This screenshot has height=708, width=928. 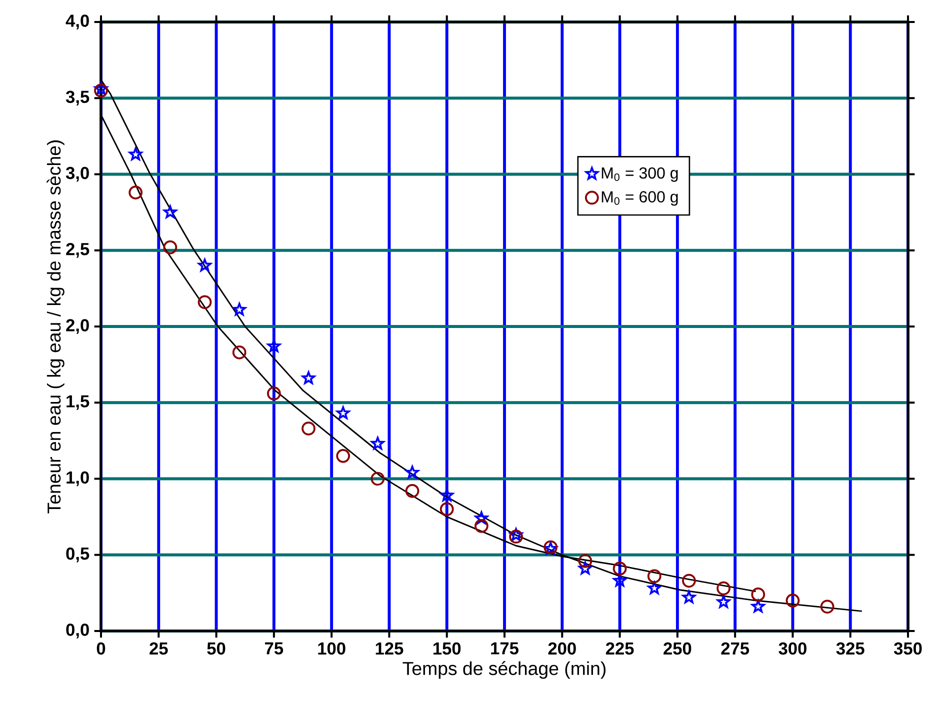 I want to click on legend-label: M$_{0}$ = 600 g, so click(x=640, y=198).